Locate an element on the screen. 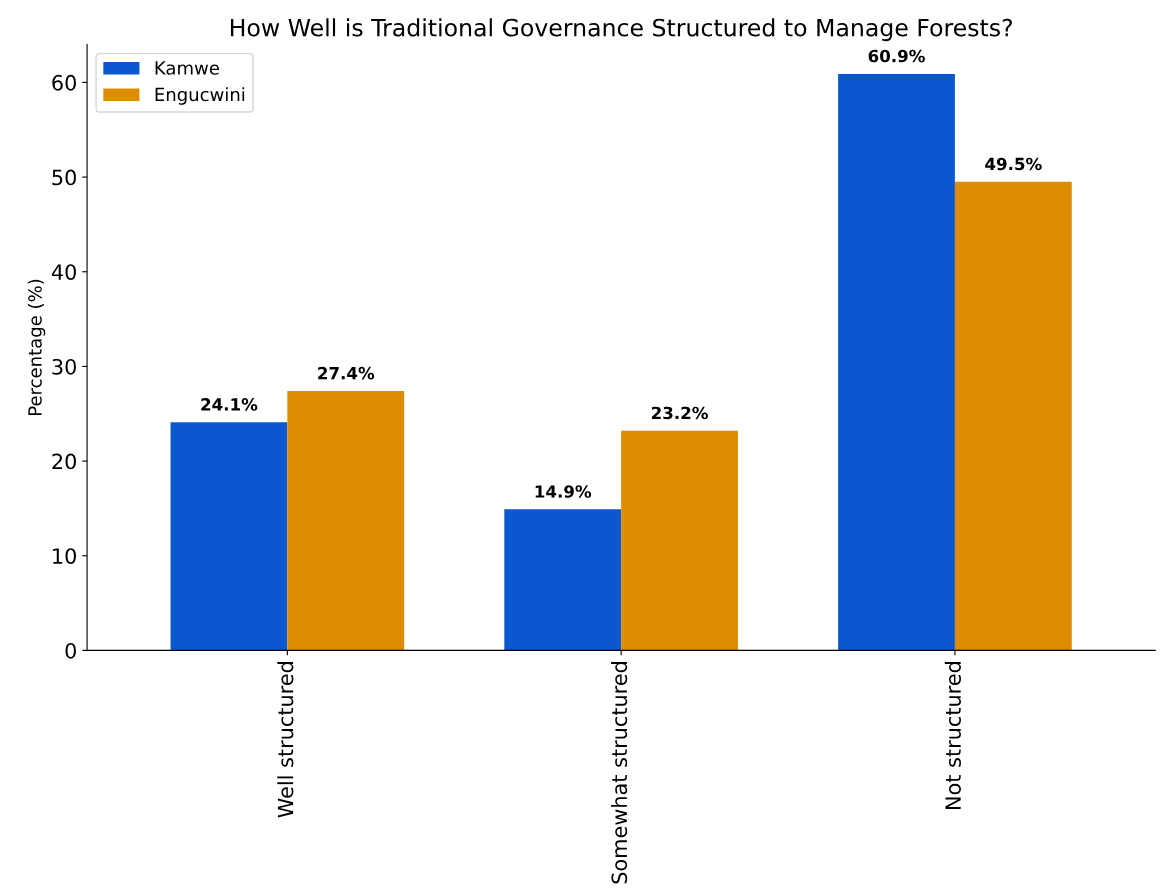  data-label: 27.4% is located at coordinates (346, 373).